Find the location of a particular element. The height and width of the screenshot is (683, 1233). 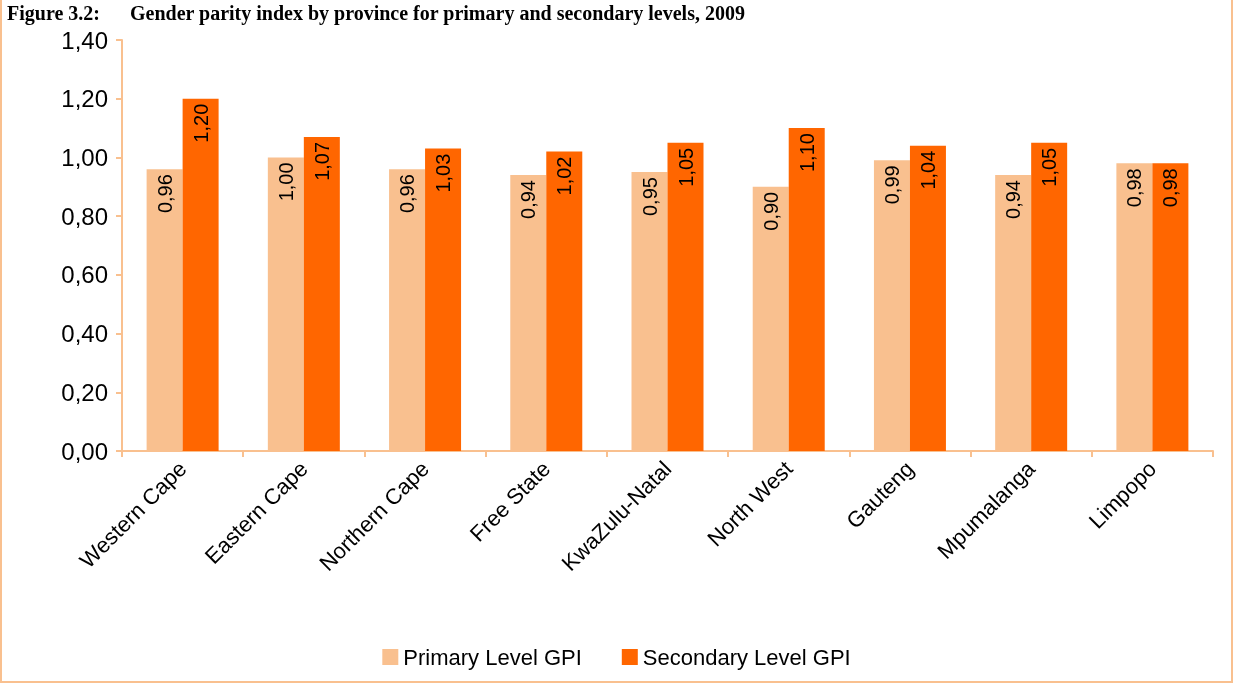

y-tick-label: 1,40 is located at coordinates (84, 40).